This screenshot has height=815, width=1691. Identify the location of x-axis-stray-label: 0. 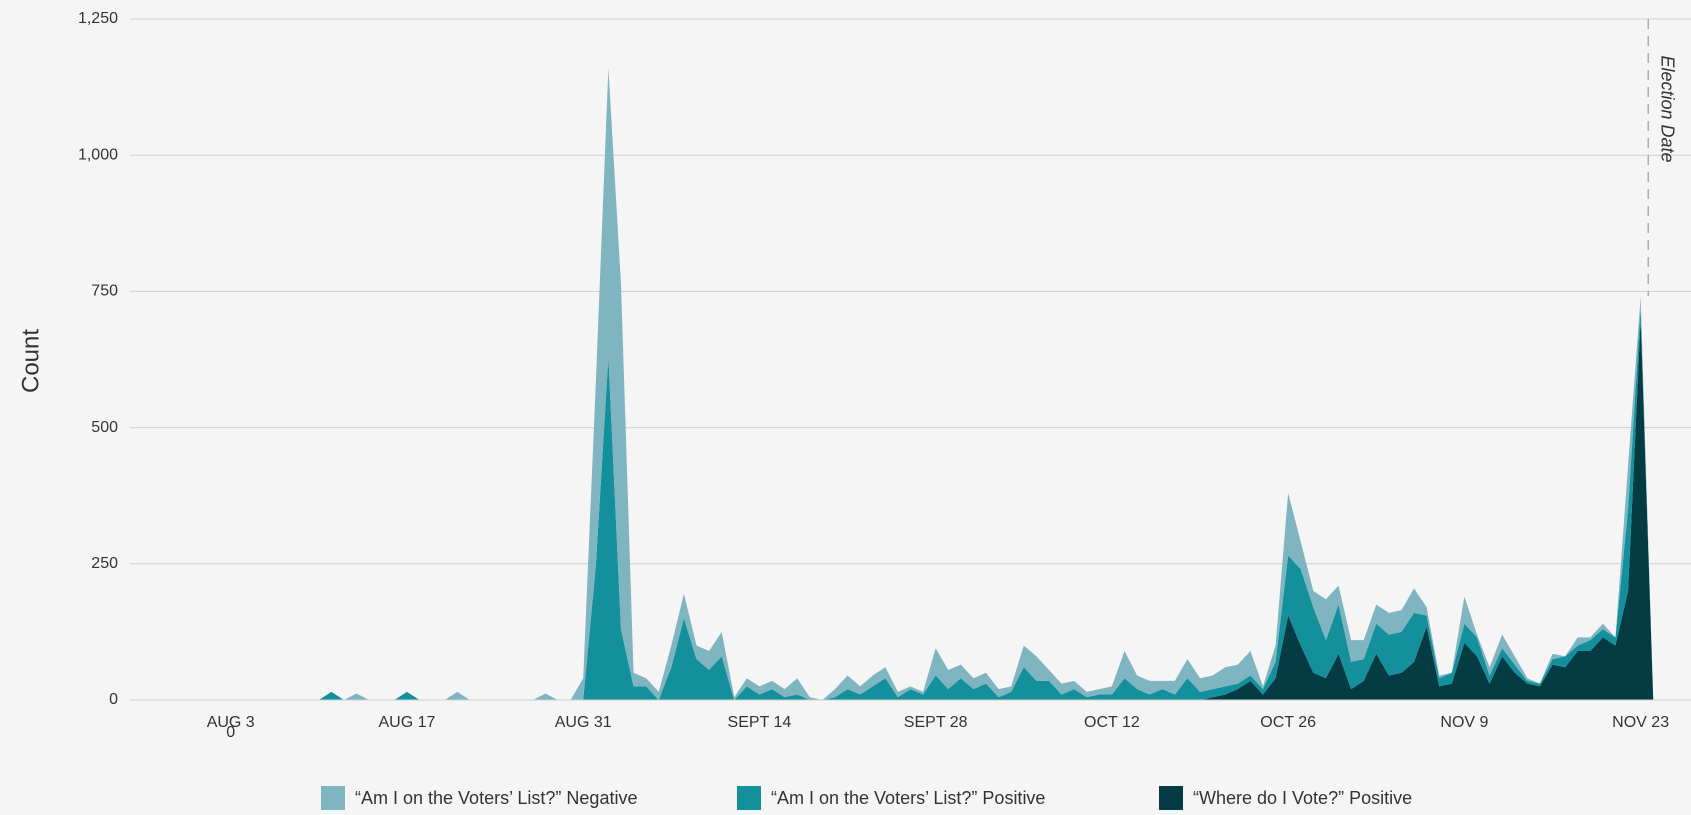
(230, 732).